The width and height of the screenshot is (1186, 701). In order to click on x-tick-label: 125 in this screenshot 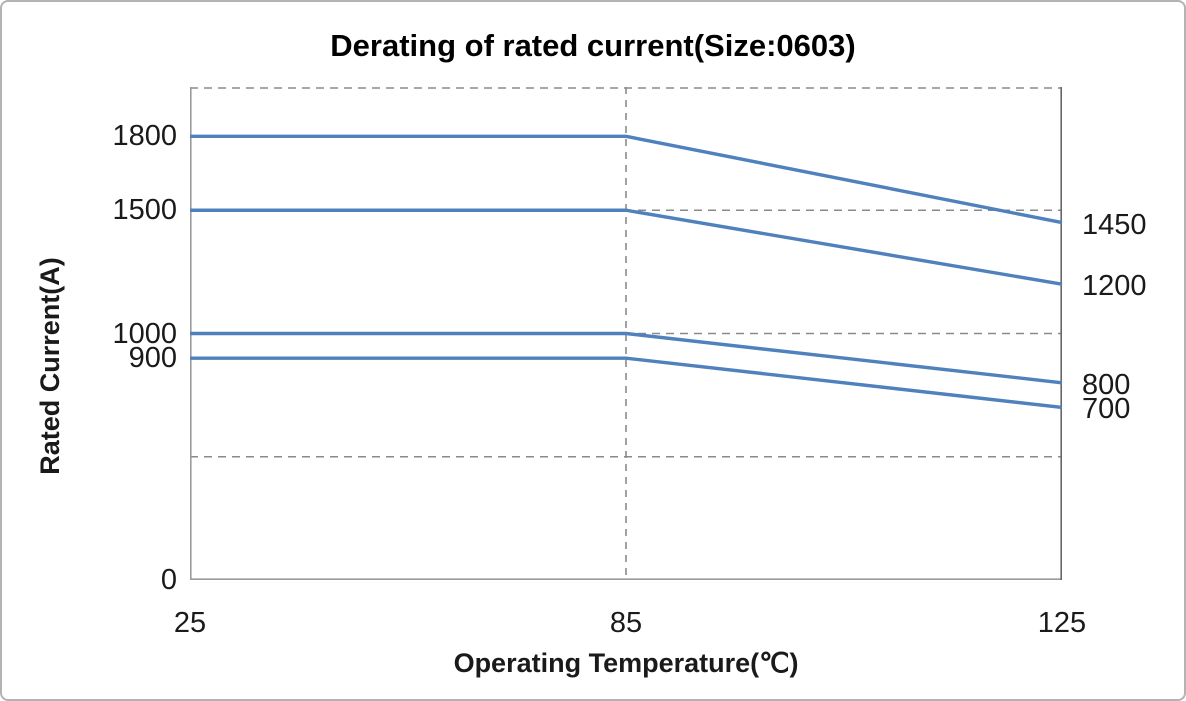, I will do `click(1062, 623)`.